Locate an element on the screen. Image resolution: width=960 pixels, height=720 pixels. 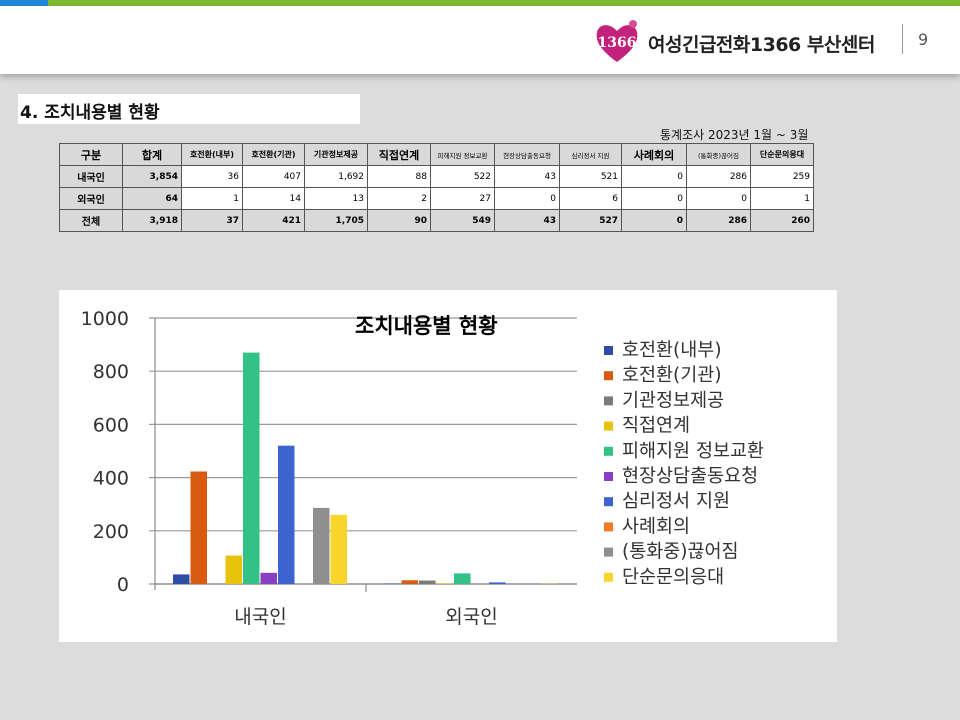
table-header-cell: 기관정보제공 is located at coordinates (336, 154).